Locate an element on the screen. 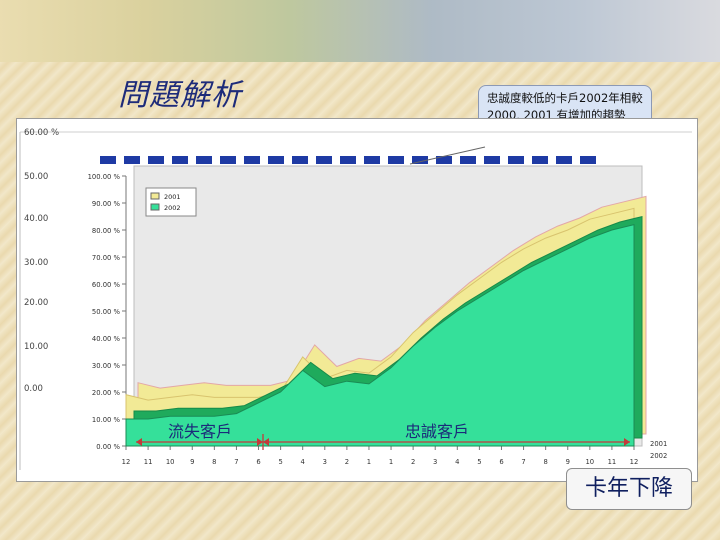 Image resolution: width=720 pixels, height=540 pixels. outer-y-tick-label: 10.00 is located at coordinates (36, 347).